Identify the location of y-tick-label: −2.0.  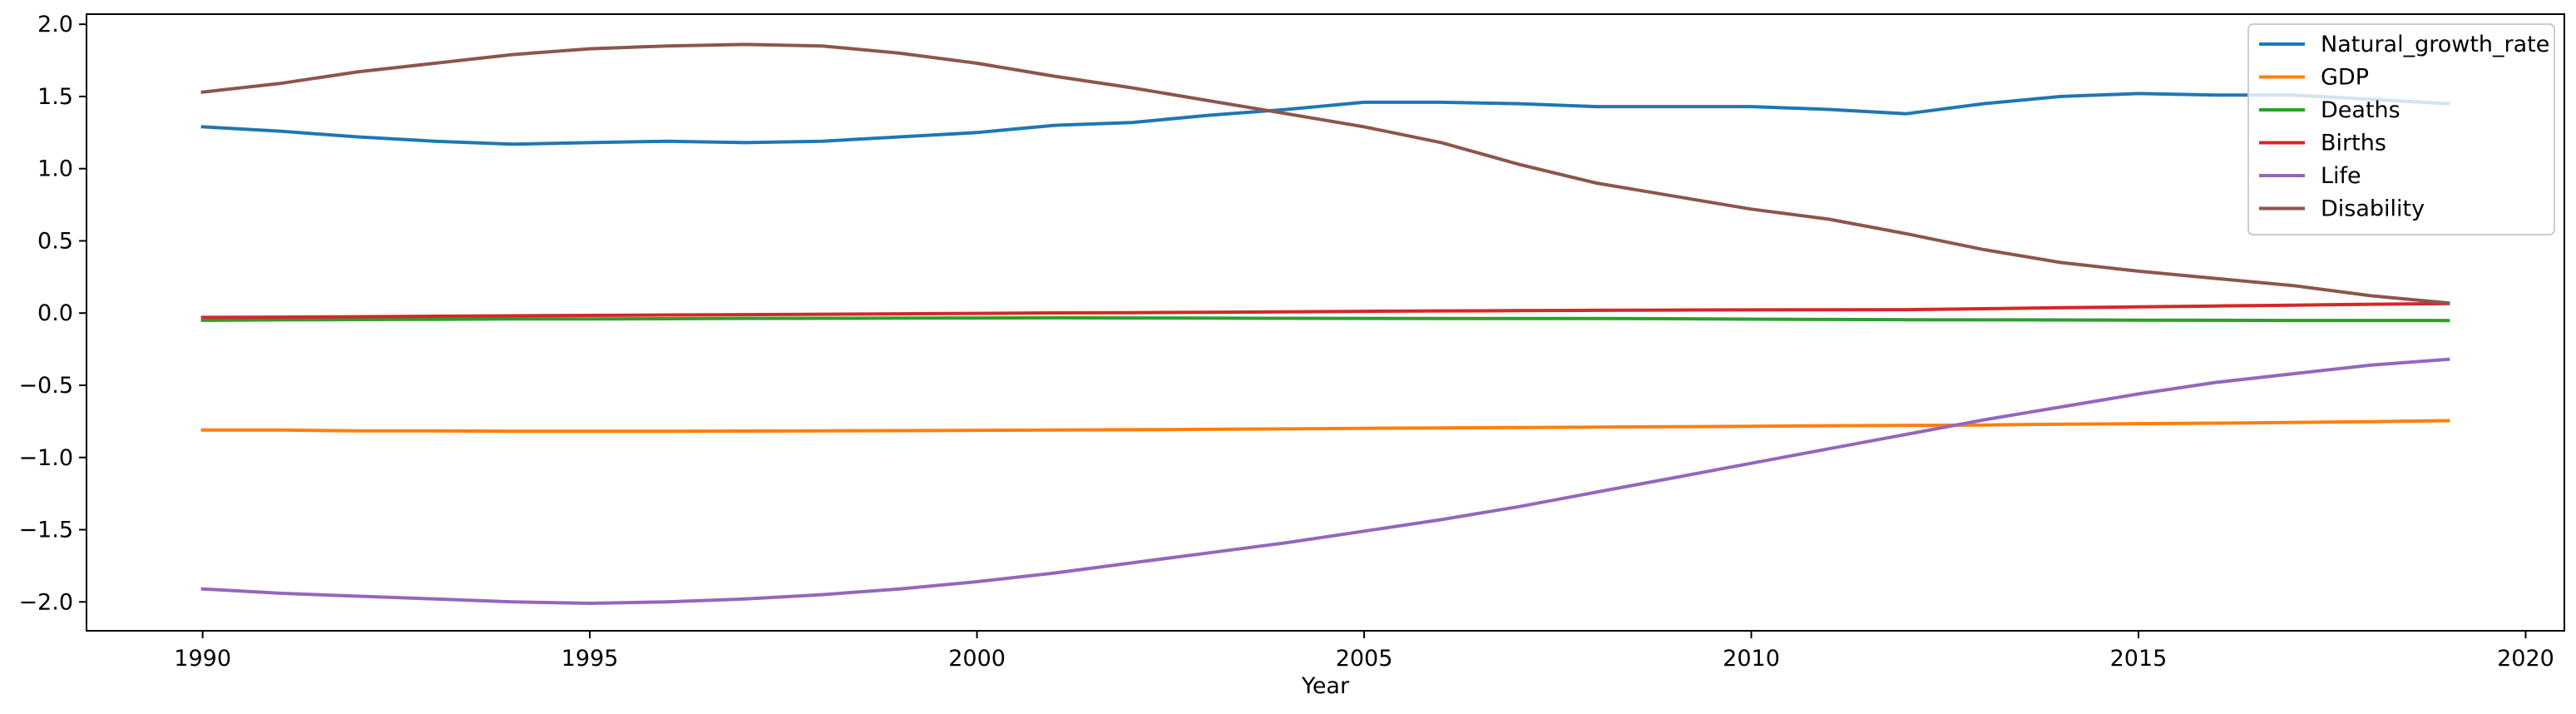
(45, 602).